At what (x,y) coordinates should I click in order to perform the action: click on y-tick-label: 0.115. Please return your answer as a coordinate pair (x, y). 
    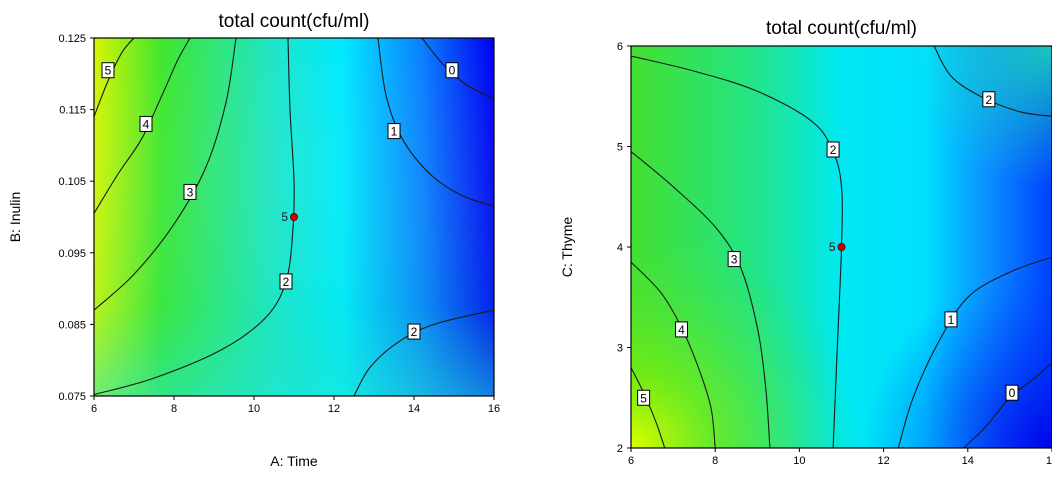
    Looking at the image, I should click on (72, 111).